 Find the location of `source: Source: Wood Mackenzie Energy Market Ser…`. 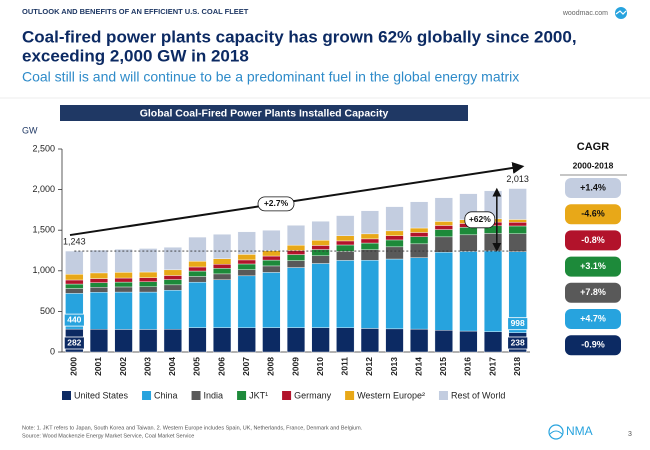

source: Source: Wood Mackenzie Energy Market Ser… is located at coordinates (108, 436).